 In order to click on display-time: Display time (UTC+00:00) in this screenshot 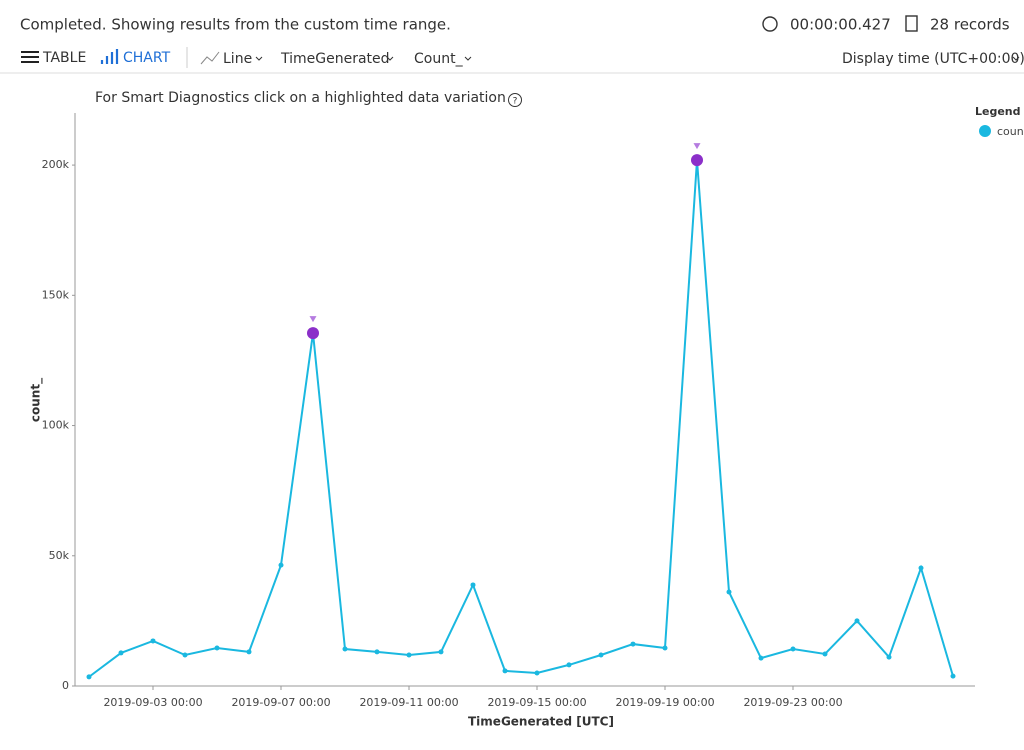, I will do `click(933, 59)`.